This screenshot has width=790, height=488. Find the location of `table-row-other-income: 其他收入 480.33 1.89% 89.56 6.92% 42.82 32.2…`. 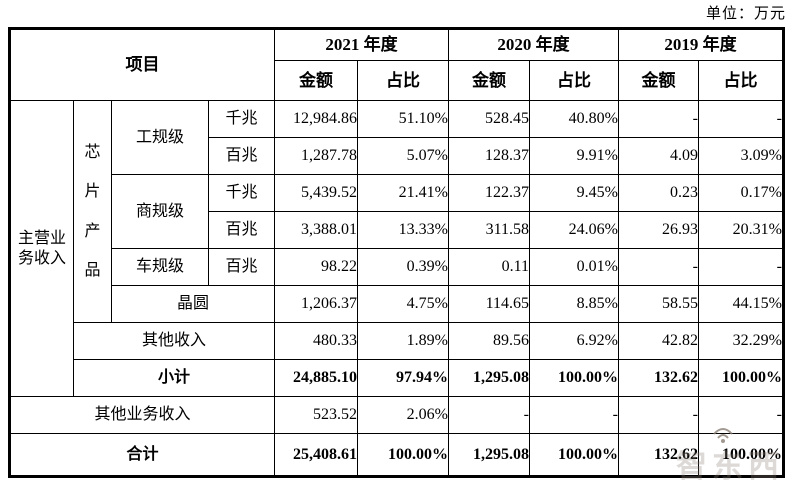

table-row-other-income: 其他收入 480.33 1.89% 89.56 6.92% 42.82 32.2… is located at coordinates (397, 341).